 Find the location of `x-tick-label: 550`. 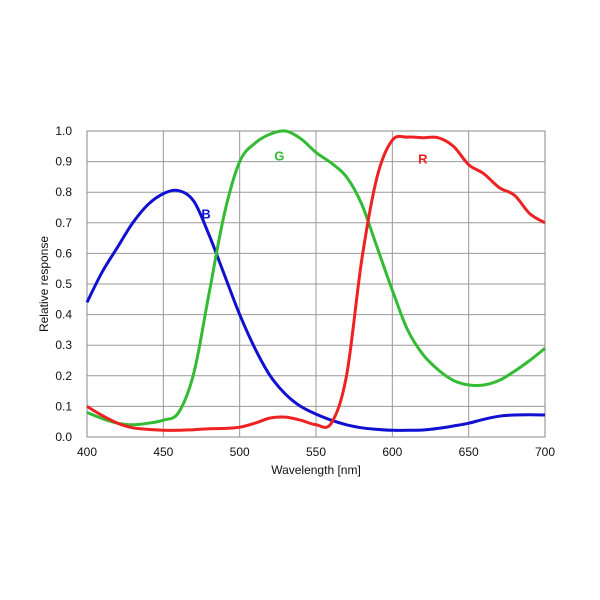

x-tick-label: 550 is located at coordinates (316, 452).